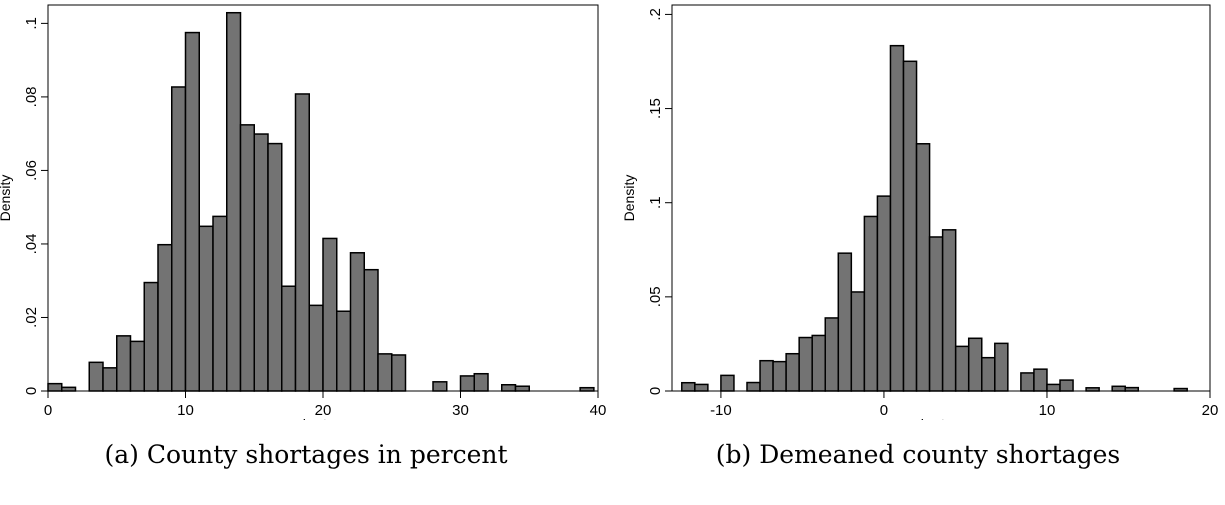 This screenshot has height=505, width=1225. I want to click on caption-b: (b) Demeaned county shortages, so click(918, 454).